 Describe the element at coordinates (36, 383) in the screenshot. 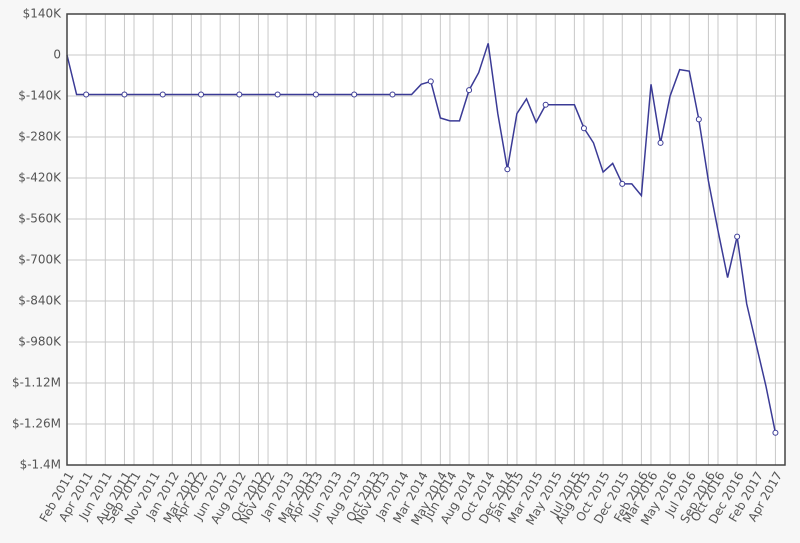

I see `y-tick-label: $-1.12M` at that location.